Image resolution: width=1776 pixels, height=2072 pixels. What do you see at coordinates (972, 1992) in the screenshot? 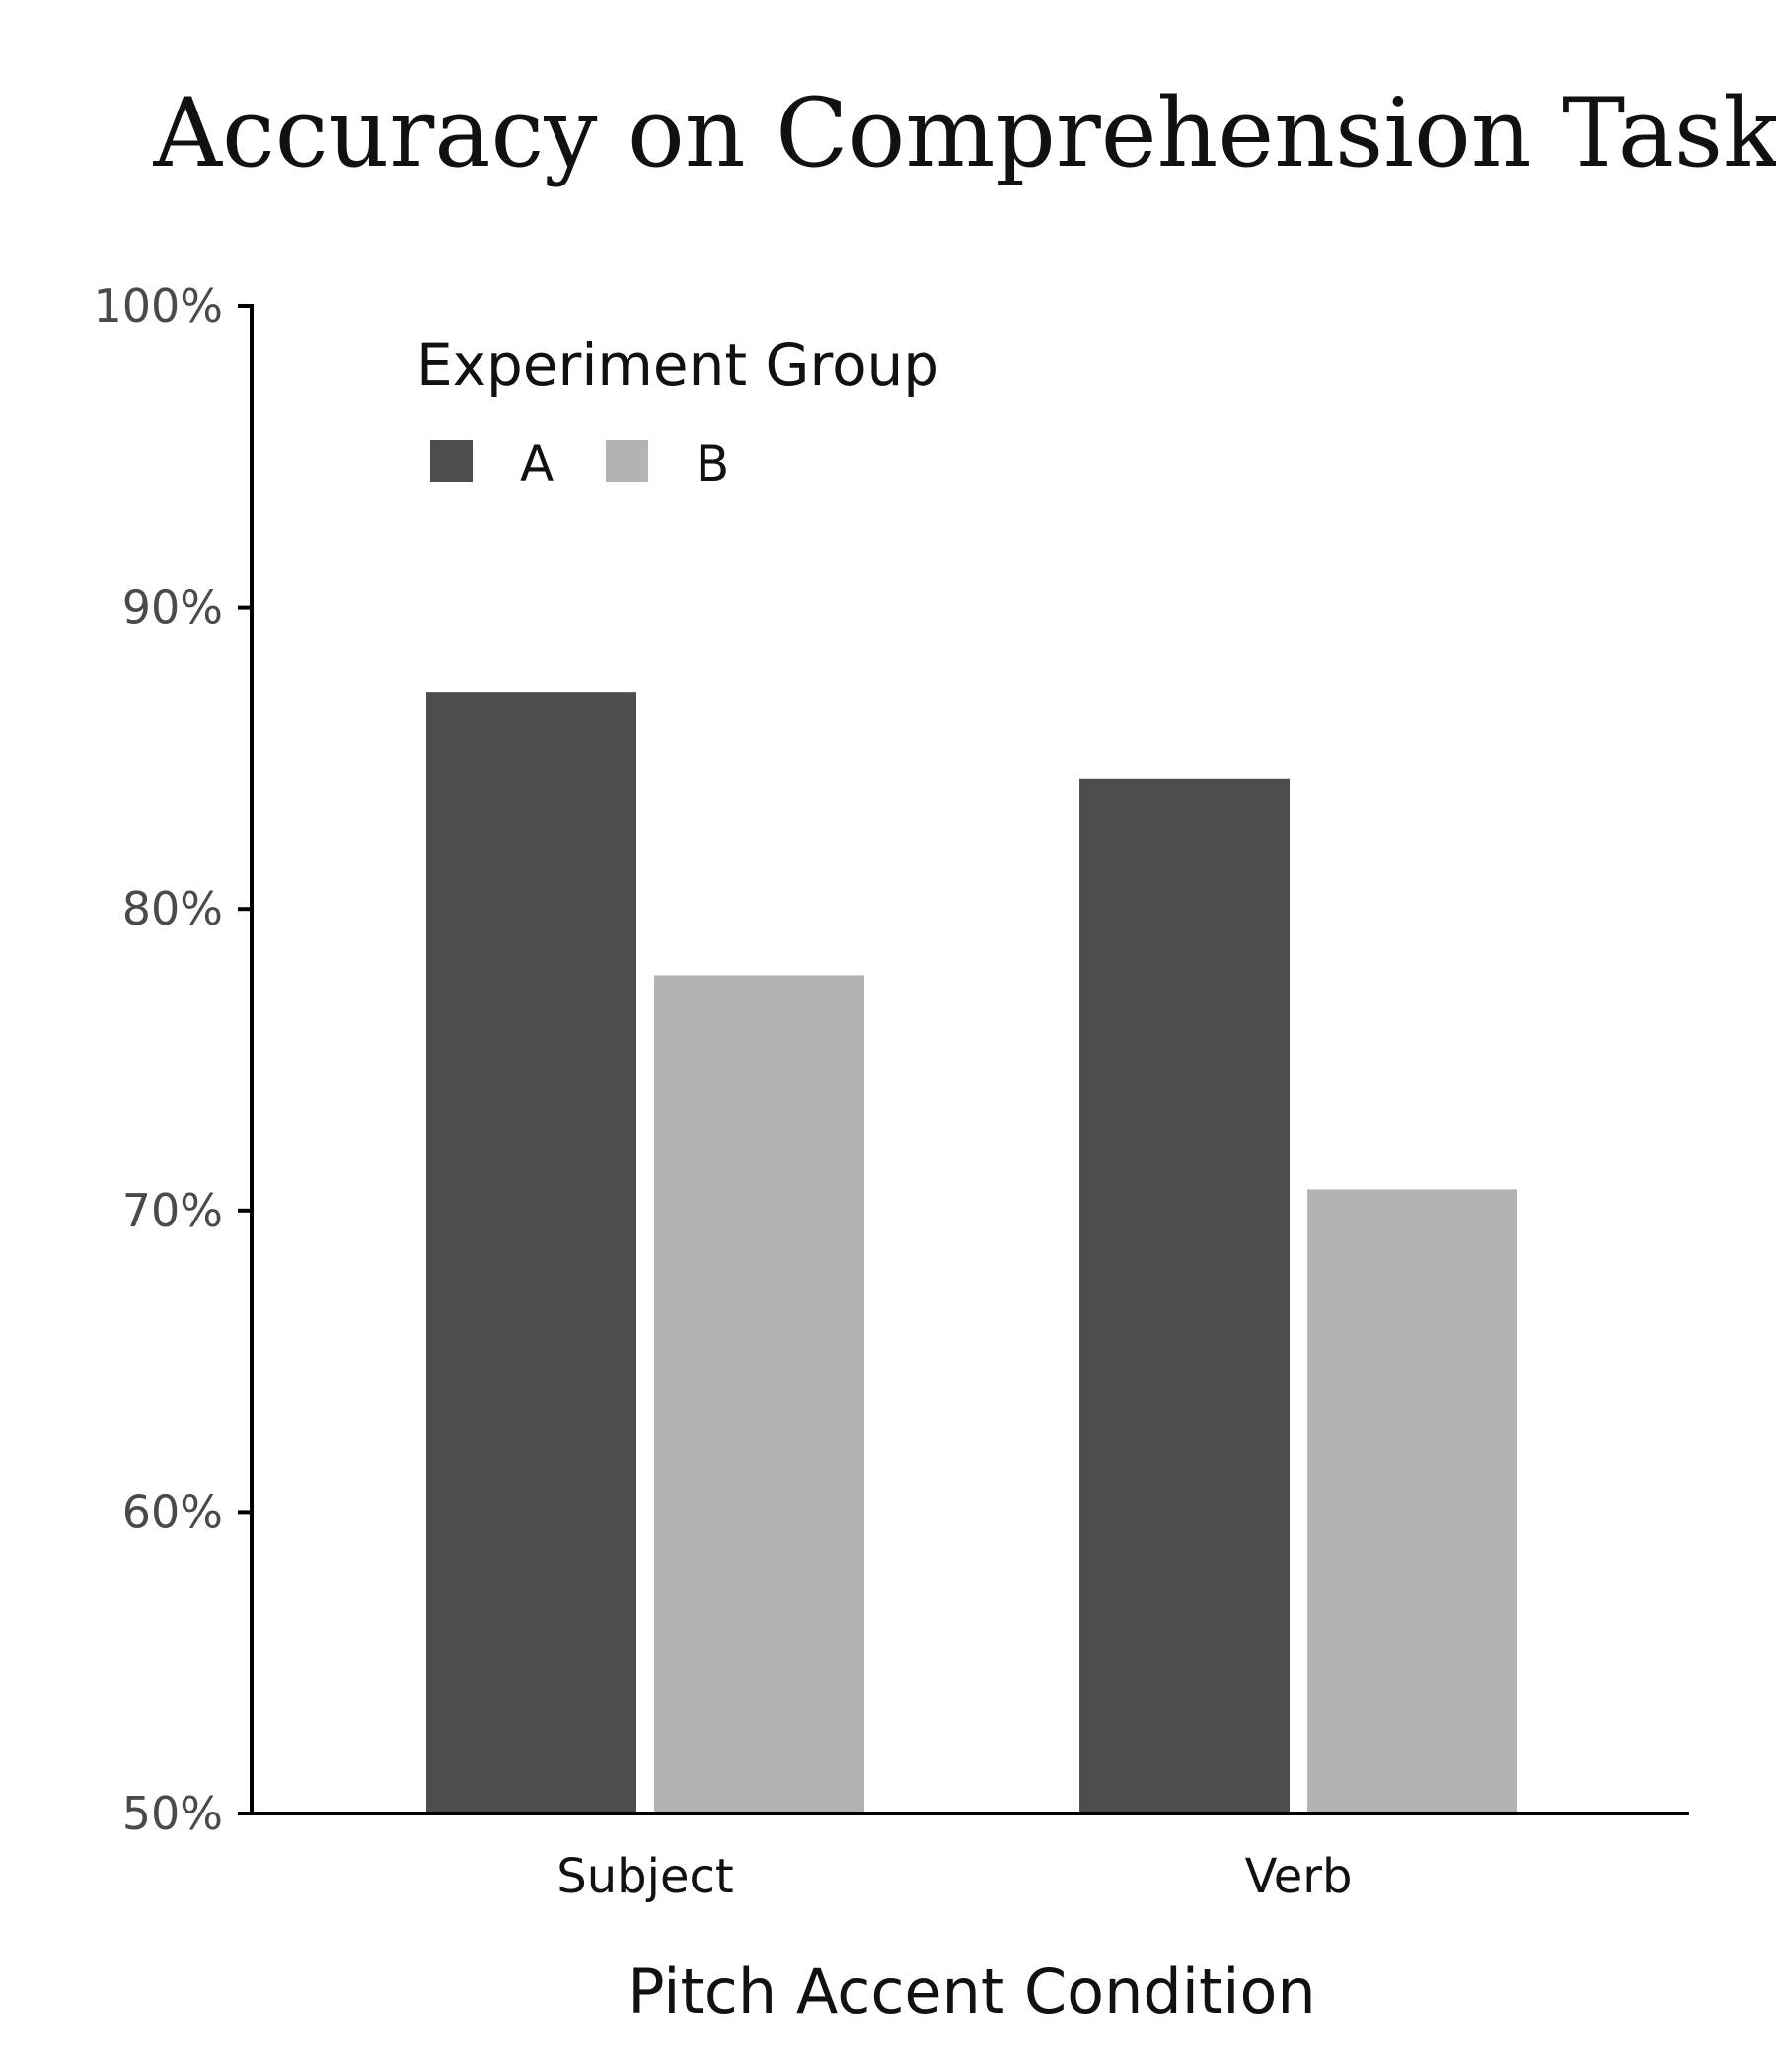
I see `x-axis-title: Pitch Accent Condition` at bounding box center [972, 1992].